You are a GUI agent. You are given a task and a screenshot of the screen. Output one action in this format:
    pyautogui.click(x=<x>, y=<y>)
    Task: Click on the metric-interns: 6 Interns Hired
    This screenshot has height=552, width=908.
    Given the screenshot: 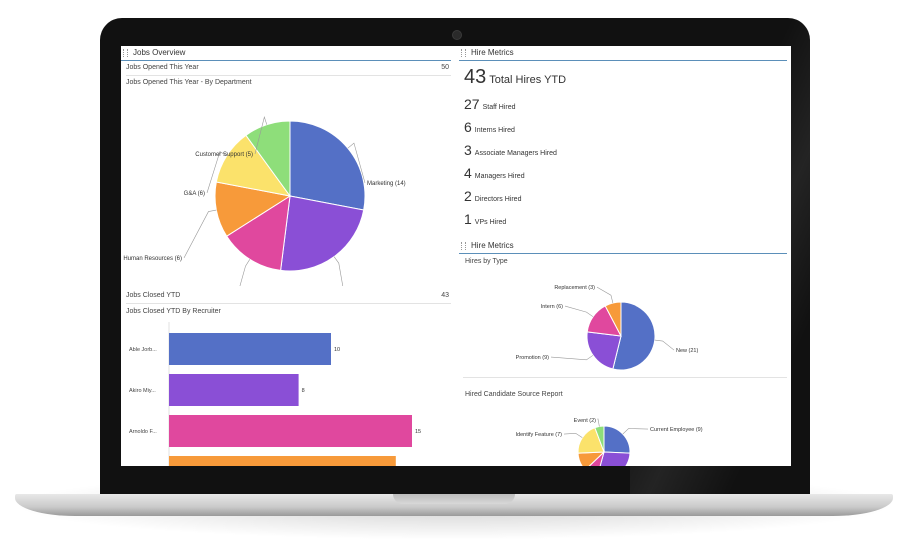 What is the action you would take?
    pyautogui.click(x=489, y=128)
    